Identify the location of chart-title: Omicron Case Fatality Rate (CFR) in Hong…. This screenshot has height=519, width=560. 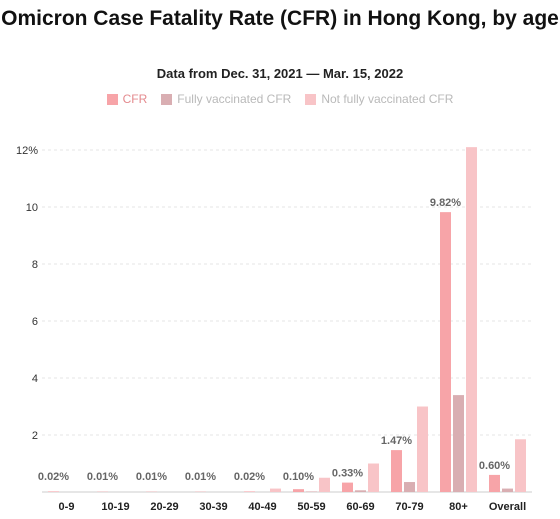
(280, 18).